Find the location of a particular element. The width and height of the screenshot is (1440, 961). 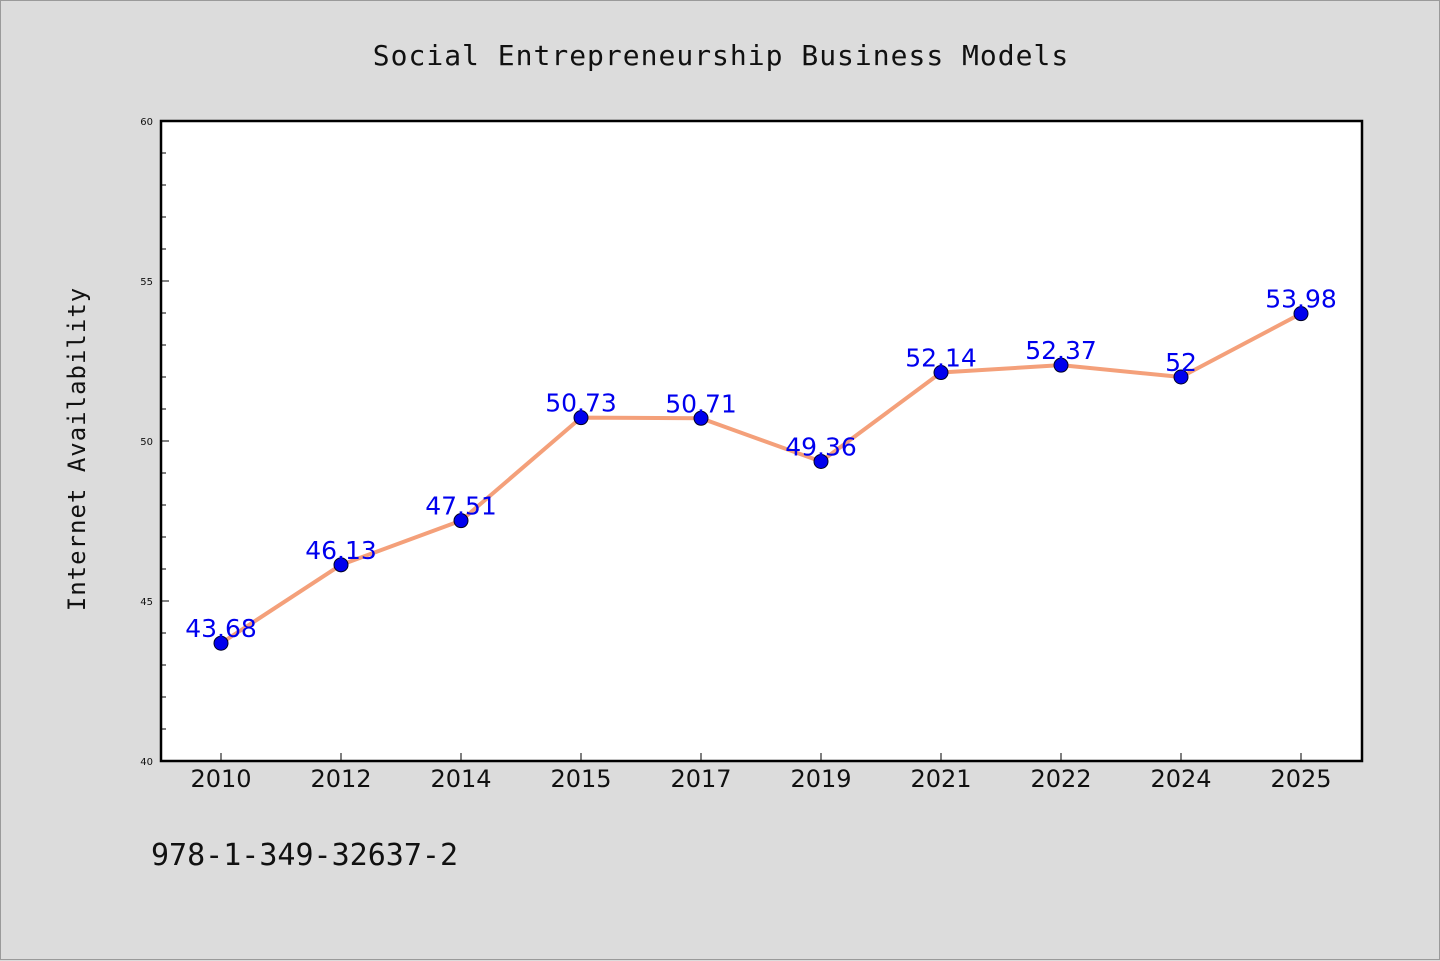

data-label: 50.73 is located at coordinates (581, 403).